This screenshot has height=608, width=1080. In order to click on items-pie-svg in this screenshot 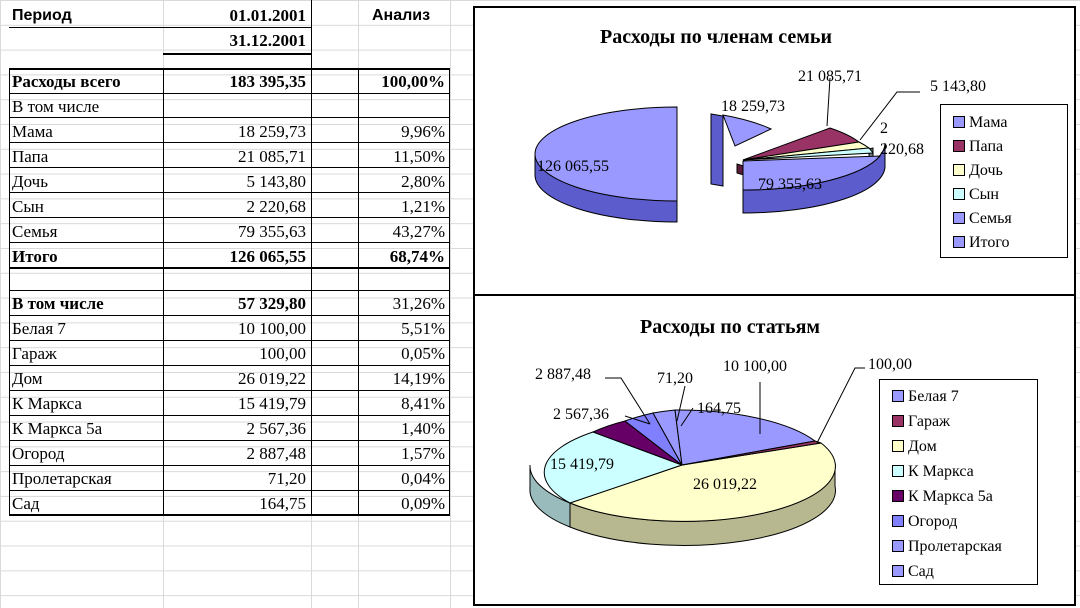, I will do `click(697, 456)`.